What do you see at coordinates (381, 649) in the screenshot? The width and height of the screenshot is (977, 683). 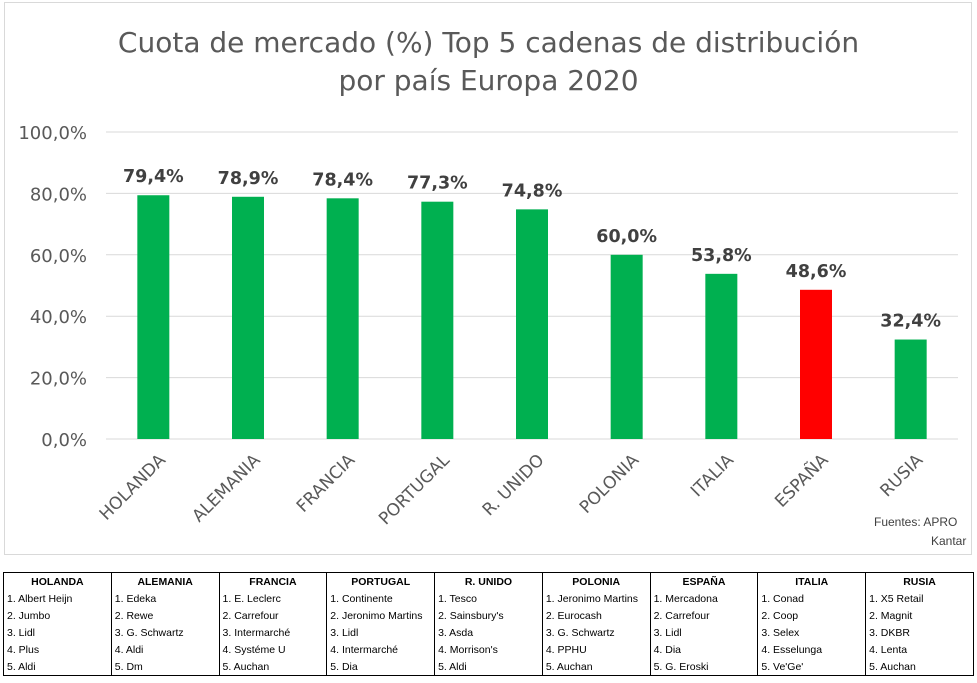 I see `table-cell: 4. Intermarché` at bounding box center [381, 649].